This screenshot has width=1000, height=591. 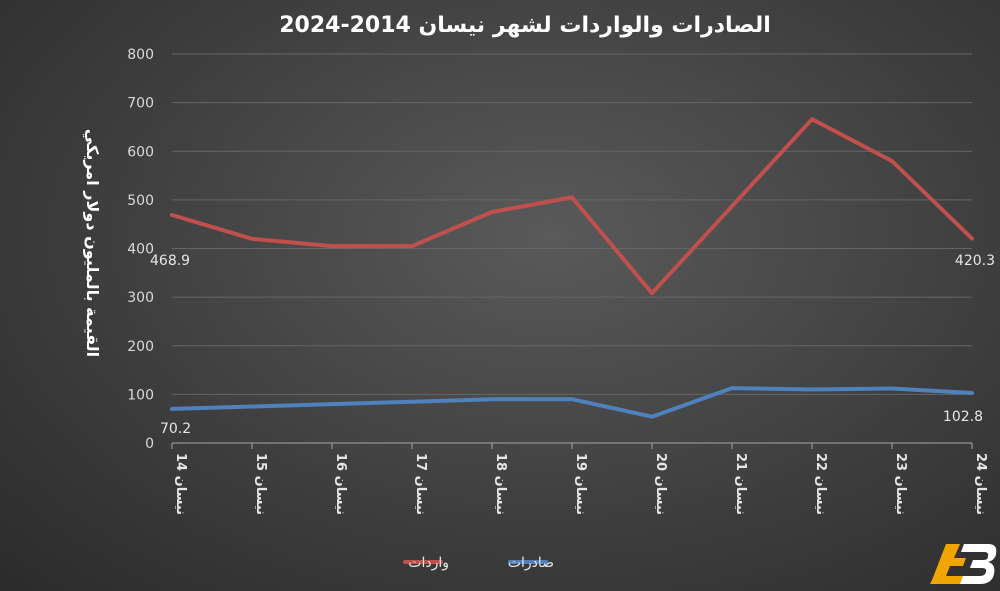 What do you see at coordinates (525, 25) in the screenshot?
I see `chart-title: الصادرات والواردات لشهر نيسان 2014-2024` at bounding box center [525, 25].